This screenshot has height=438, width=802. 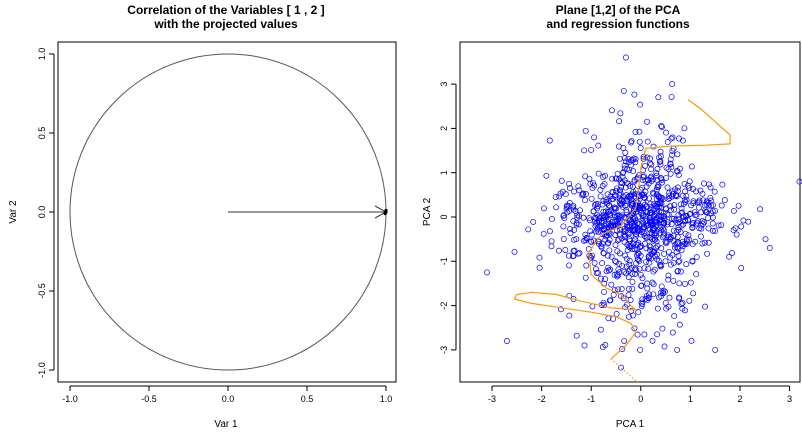 I want to click on right-y-tick-label: -1, so click(x=444, y=261).